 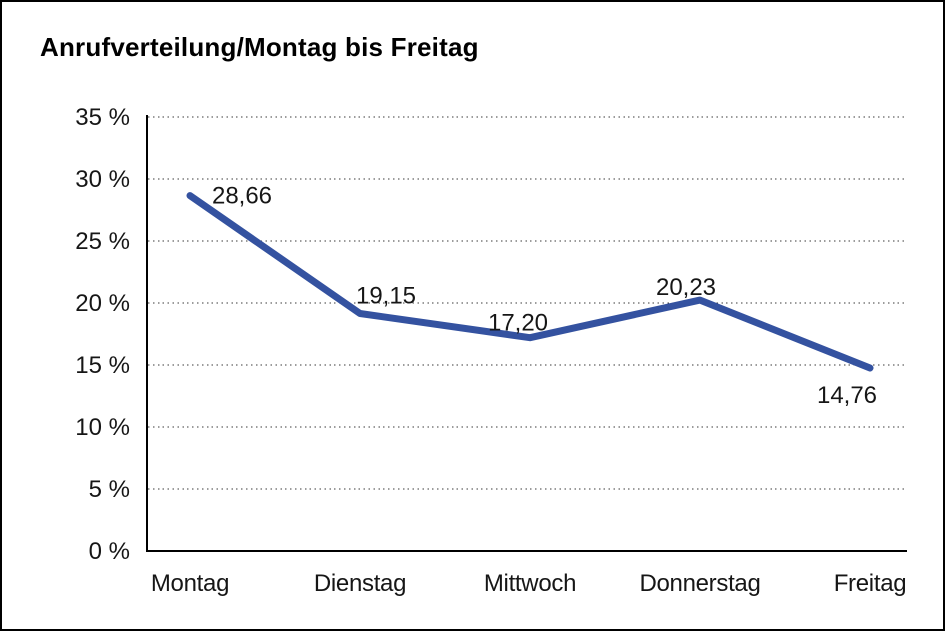 What do you see at coordinates (870, 583) in the screenshot?
I see `x-category-label: Freitag` at bounding box center [870, 583].